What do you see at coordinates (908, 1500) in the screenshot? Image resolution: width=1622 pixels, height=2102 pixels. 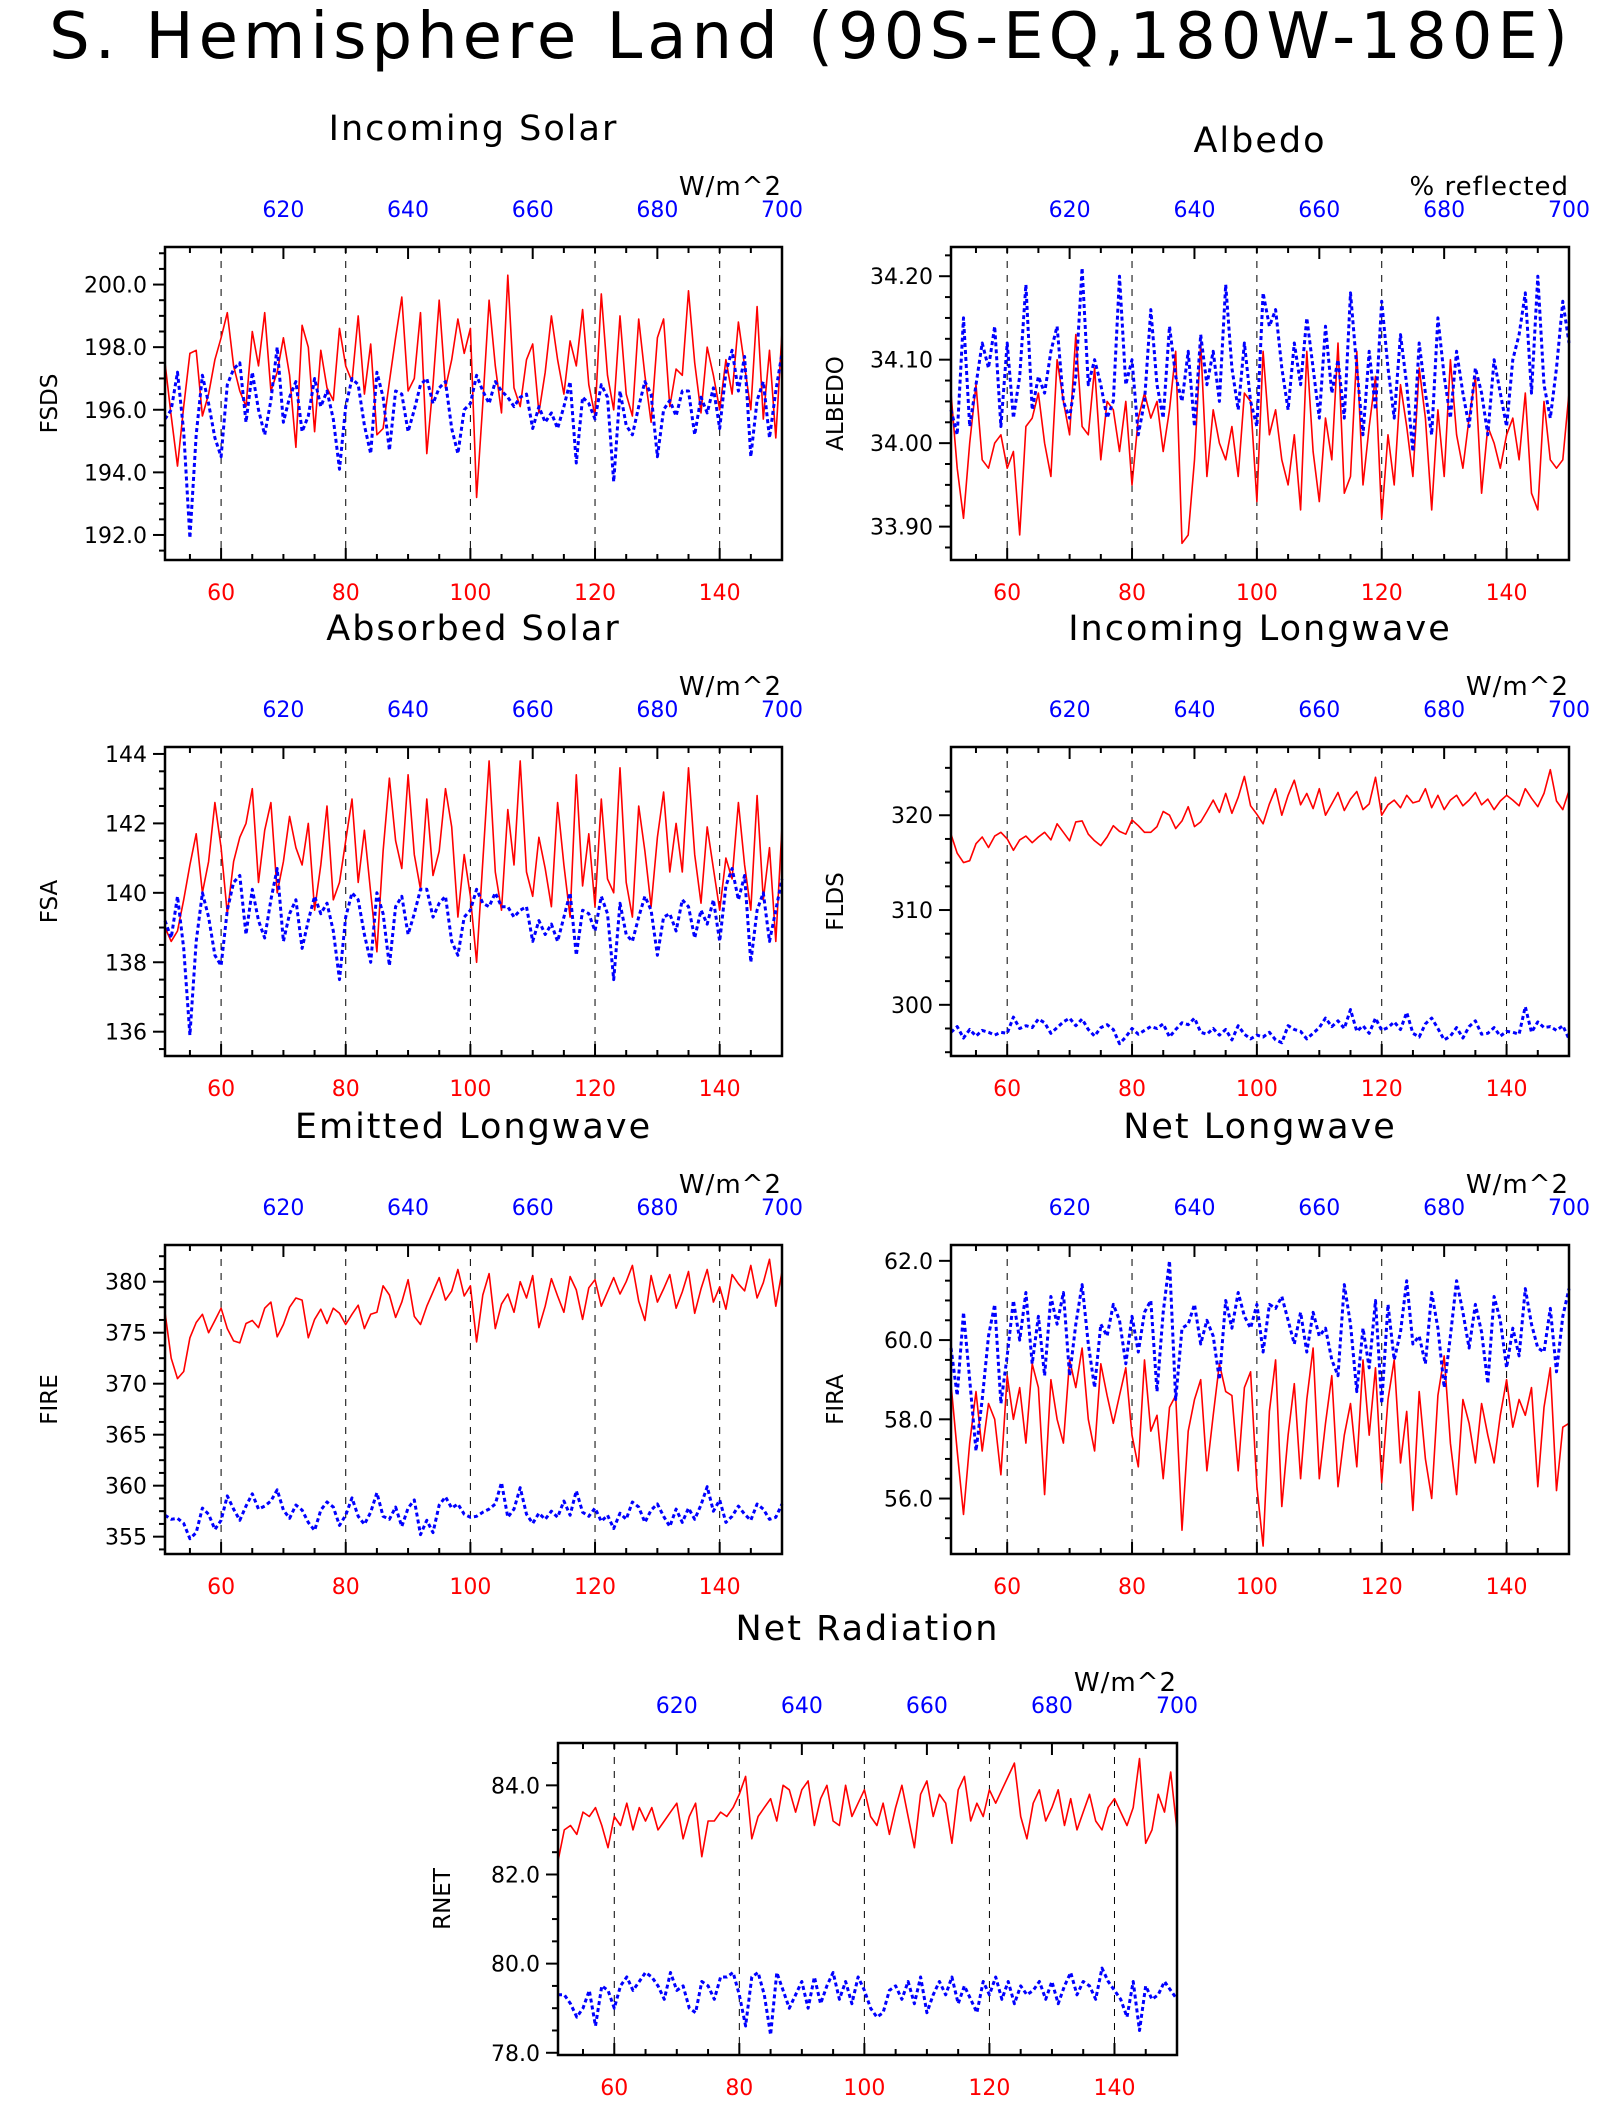 I see `y-tick-label: 56.0` at bounding box center [908, 1500].